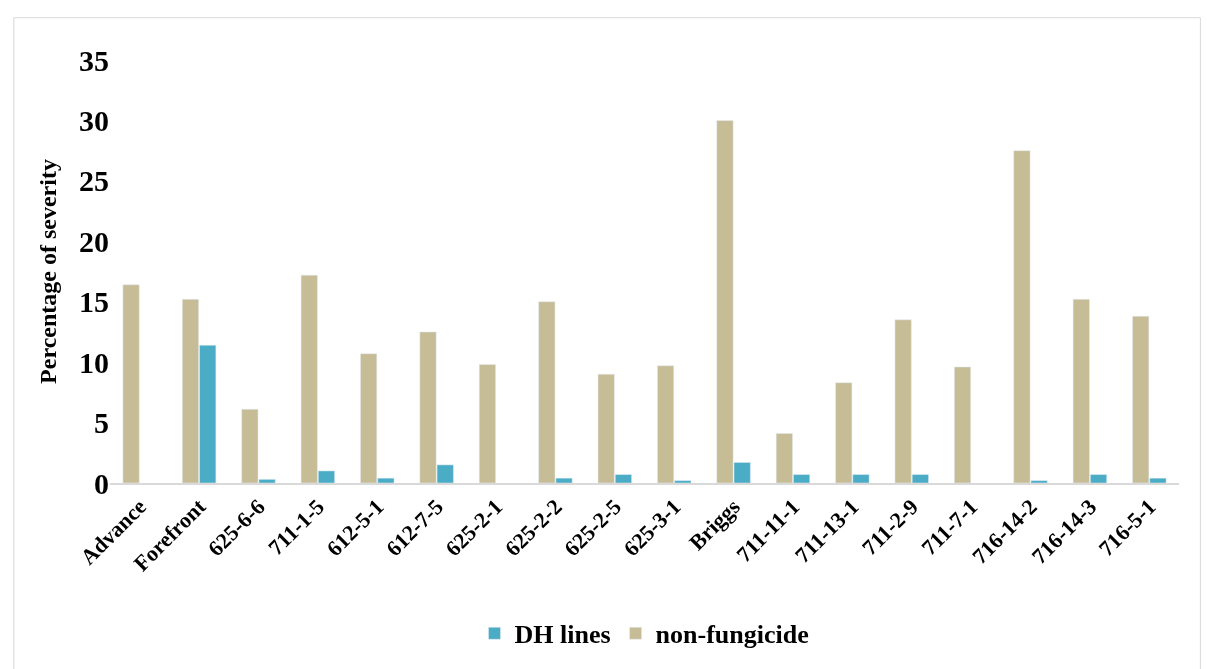  Describe the element at coordinates (94, 302) in the screenshot. I see `y-tick-label: 15` at that location.